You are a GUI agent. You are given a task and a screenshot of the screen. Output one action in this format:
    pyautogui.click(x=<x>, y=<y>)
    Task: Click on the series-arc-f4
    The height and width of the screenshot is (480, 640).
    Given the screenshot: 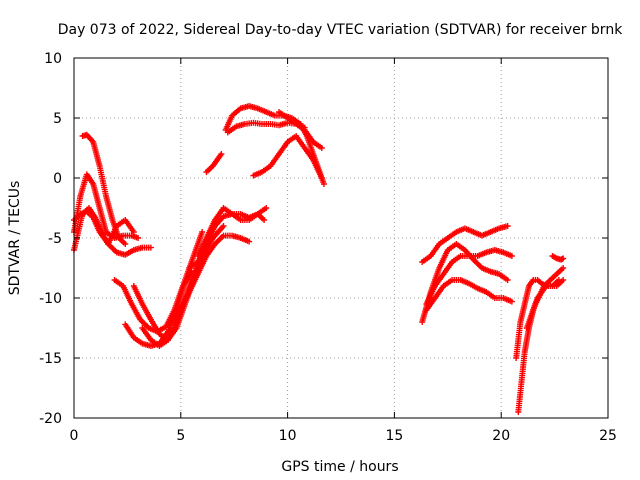 What is the action you would take?
    pyautogui.click(x=558, y=258)
    